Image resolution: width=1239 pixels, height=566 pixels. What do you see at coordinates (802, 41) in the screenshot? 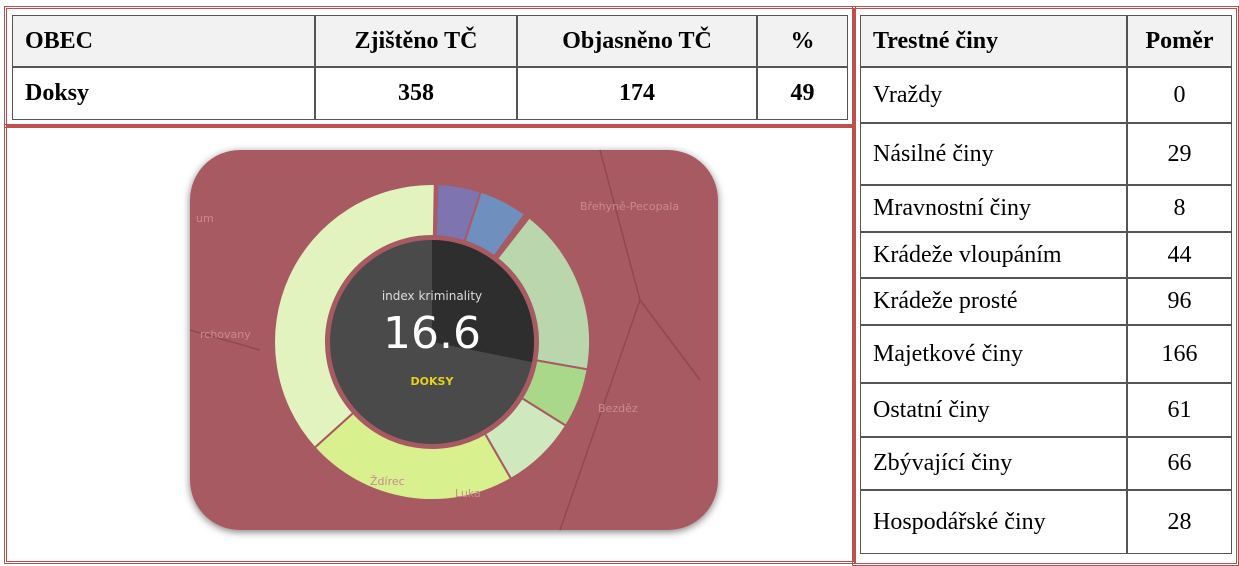
I see `header-cell: %` at bounding box center [802, 41].